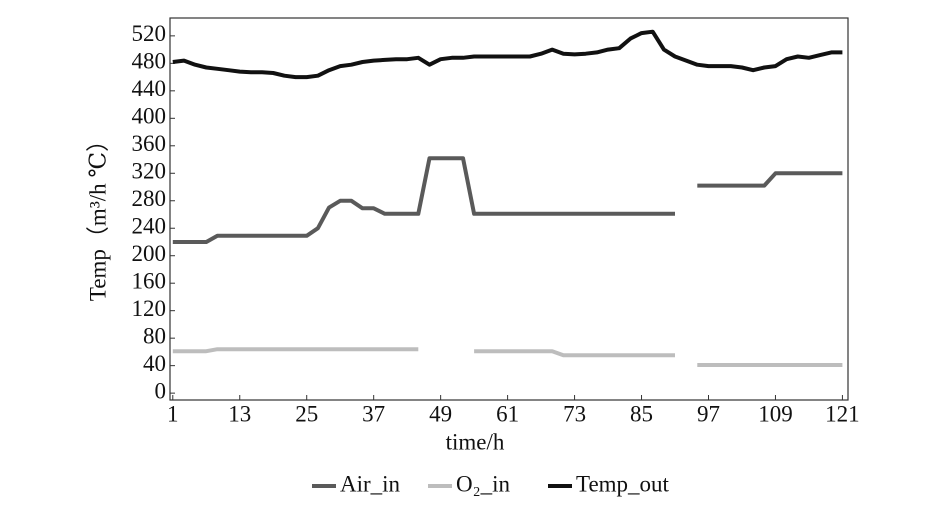  Describe the element at coordinates (149, 88) in the screenshot. I see `y-tick-label: 440` at that location.